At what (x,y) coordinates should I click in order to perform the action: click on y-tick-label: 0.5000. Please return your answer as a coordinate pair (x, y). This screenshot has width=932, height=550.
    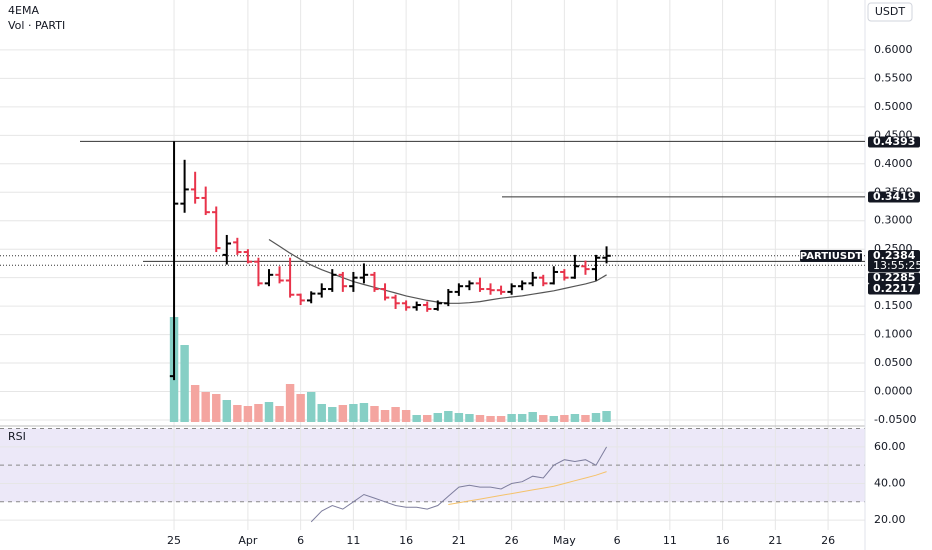
    Looking at the image, I should click on (893, 106).